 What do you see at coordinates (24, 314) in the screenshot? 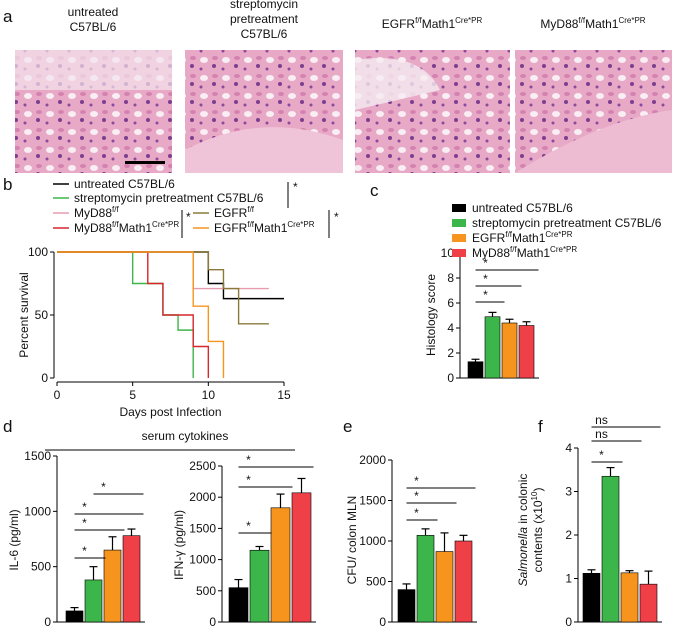
I see `y-axis-label: Percent survival` at bounding box center [24, 314].